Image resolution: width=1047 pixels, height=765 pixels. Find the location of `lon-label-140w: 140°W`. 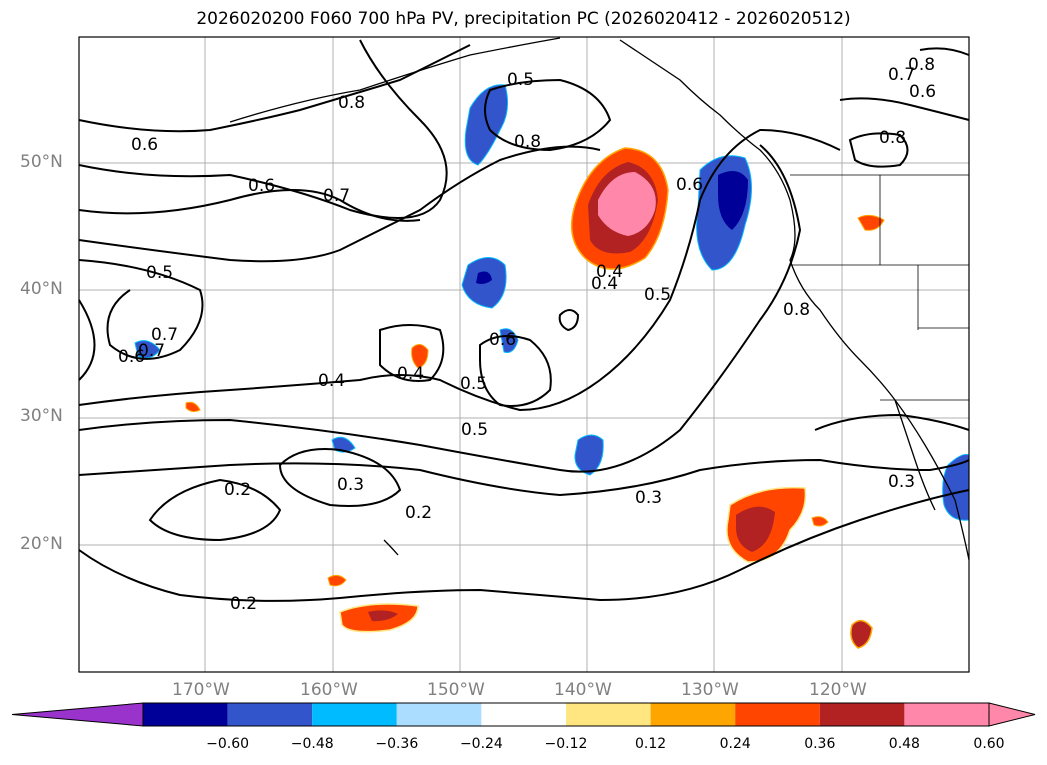

lon-label-140w: 140°W is located at coordinates (583, 690).